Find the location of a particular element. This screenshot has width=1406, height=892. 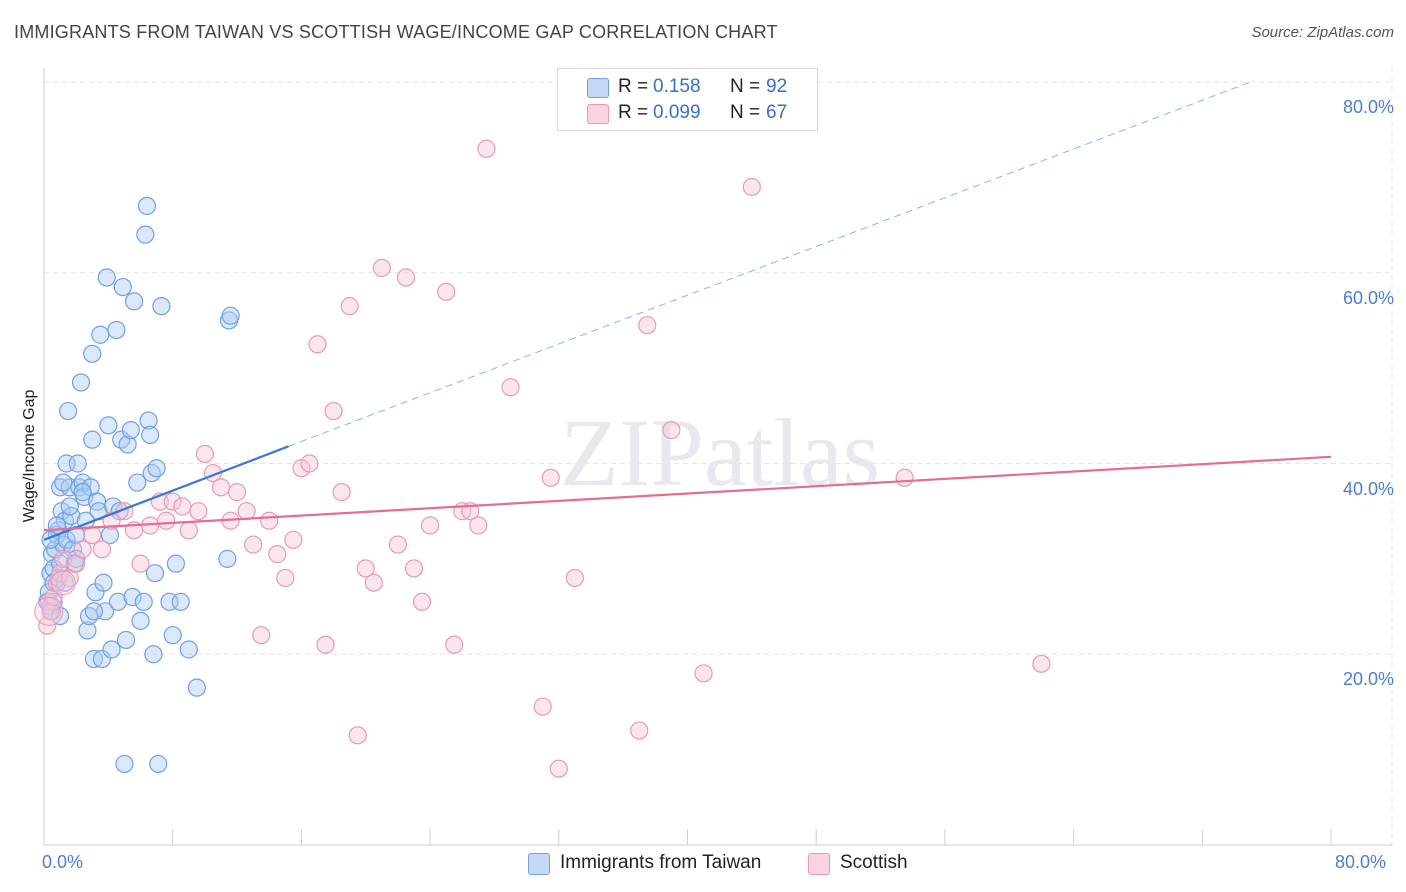

n-value: 92 is located at coordinates (777, 86).